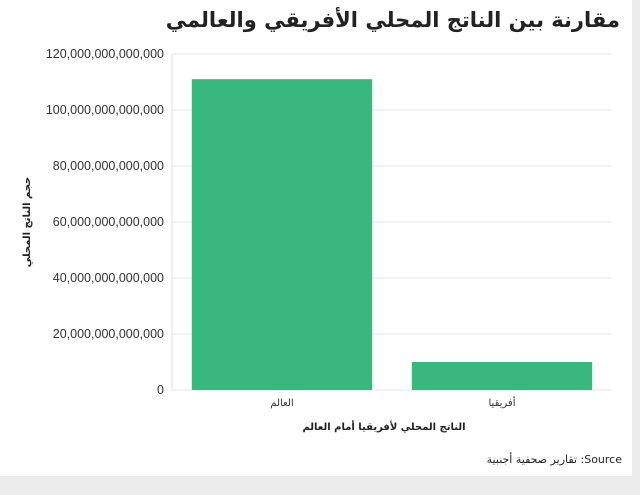 The width and height of the screenshot is (640, 495). What do you see at coordinates (105, 54) in the screenshot?
I see `y-tick-label: 120,000,000,000,000` at bounding box center [105, 54].